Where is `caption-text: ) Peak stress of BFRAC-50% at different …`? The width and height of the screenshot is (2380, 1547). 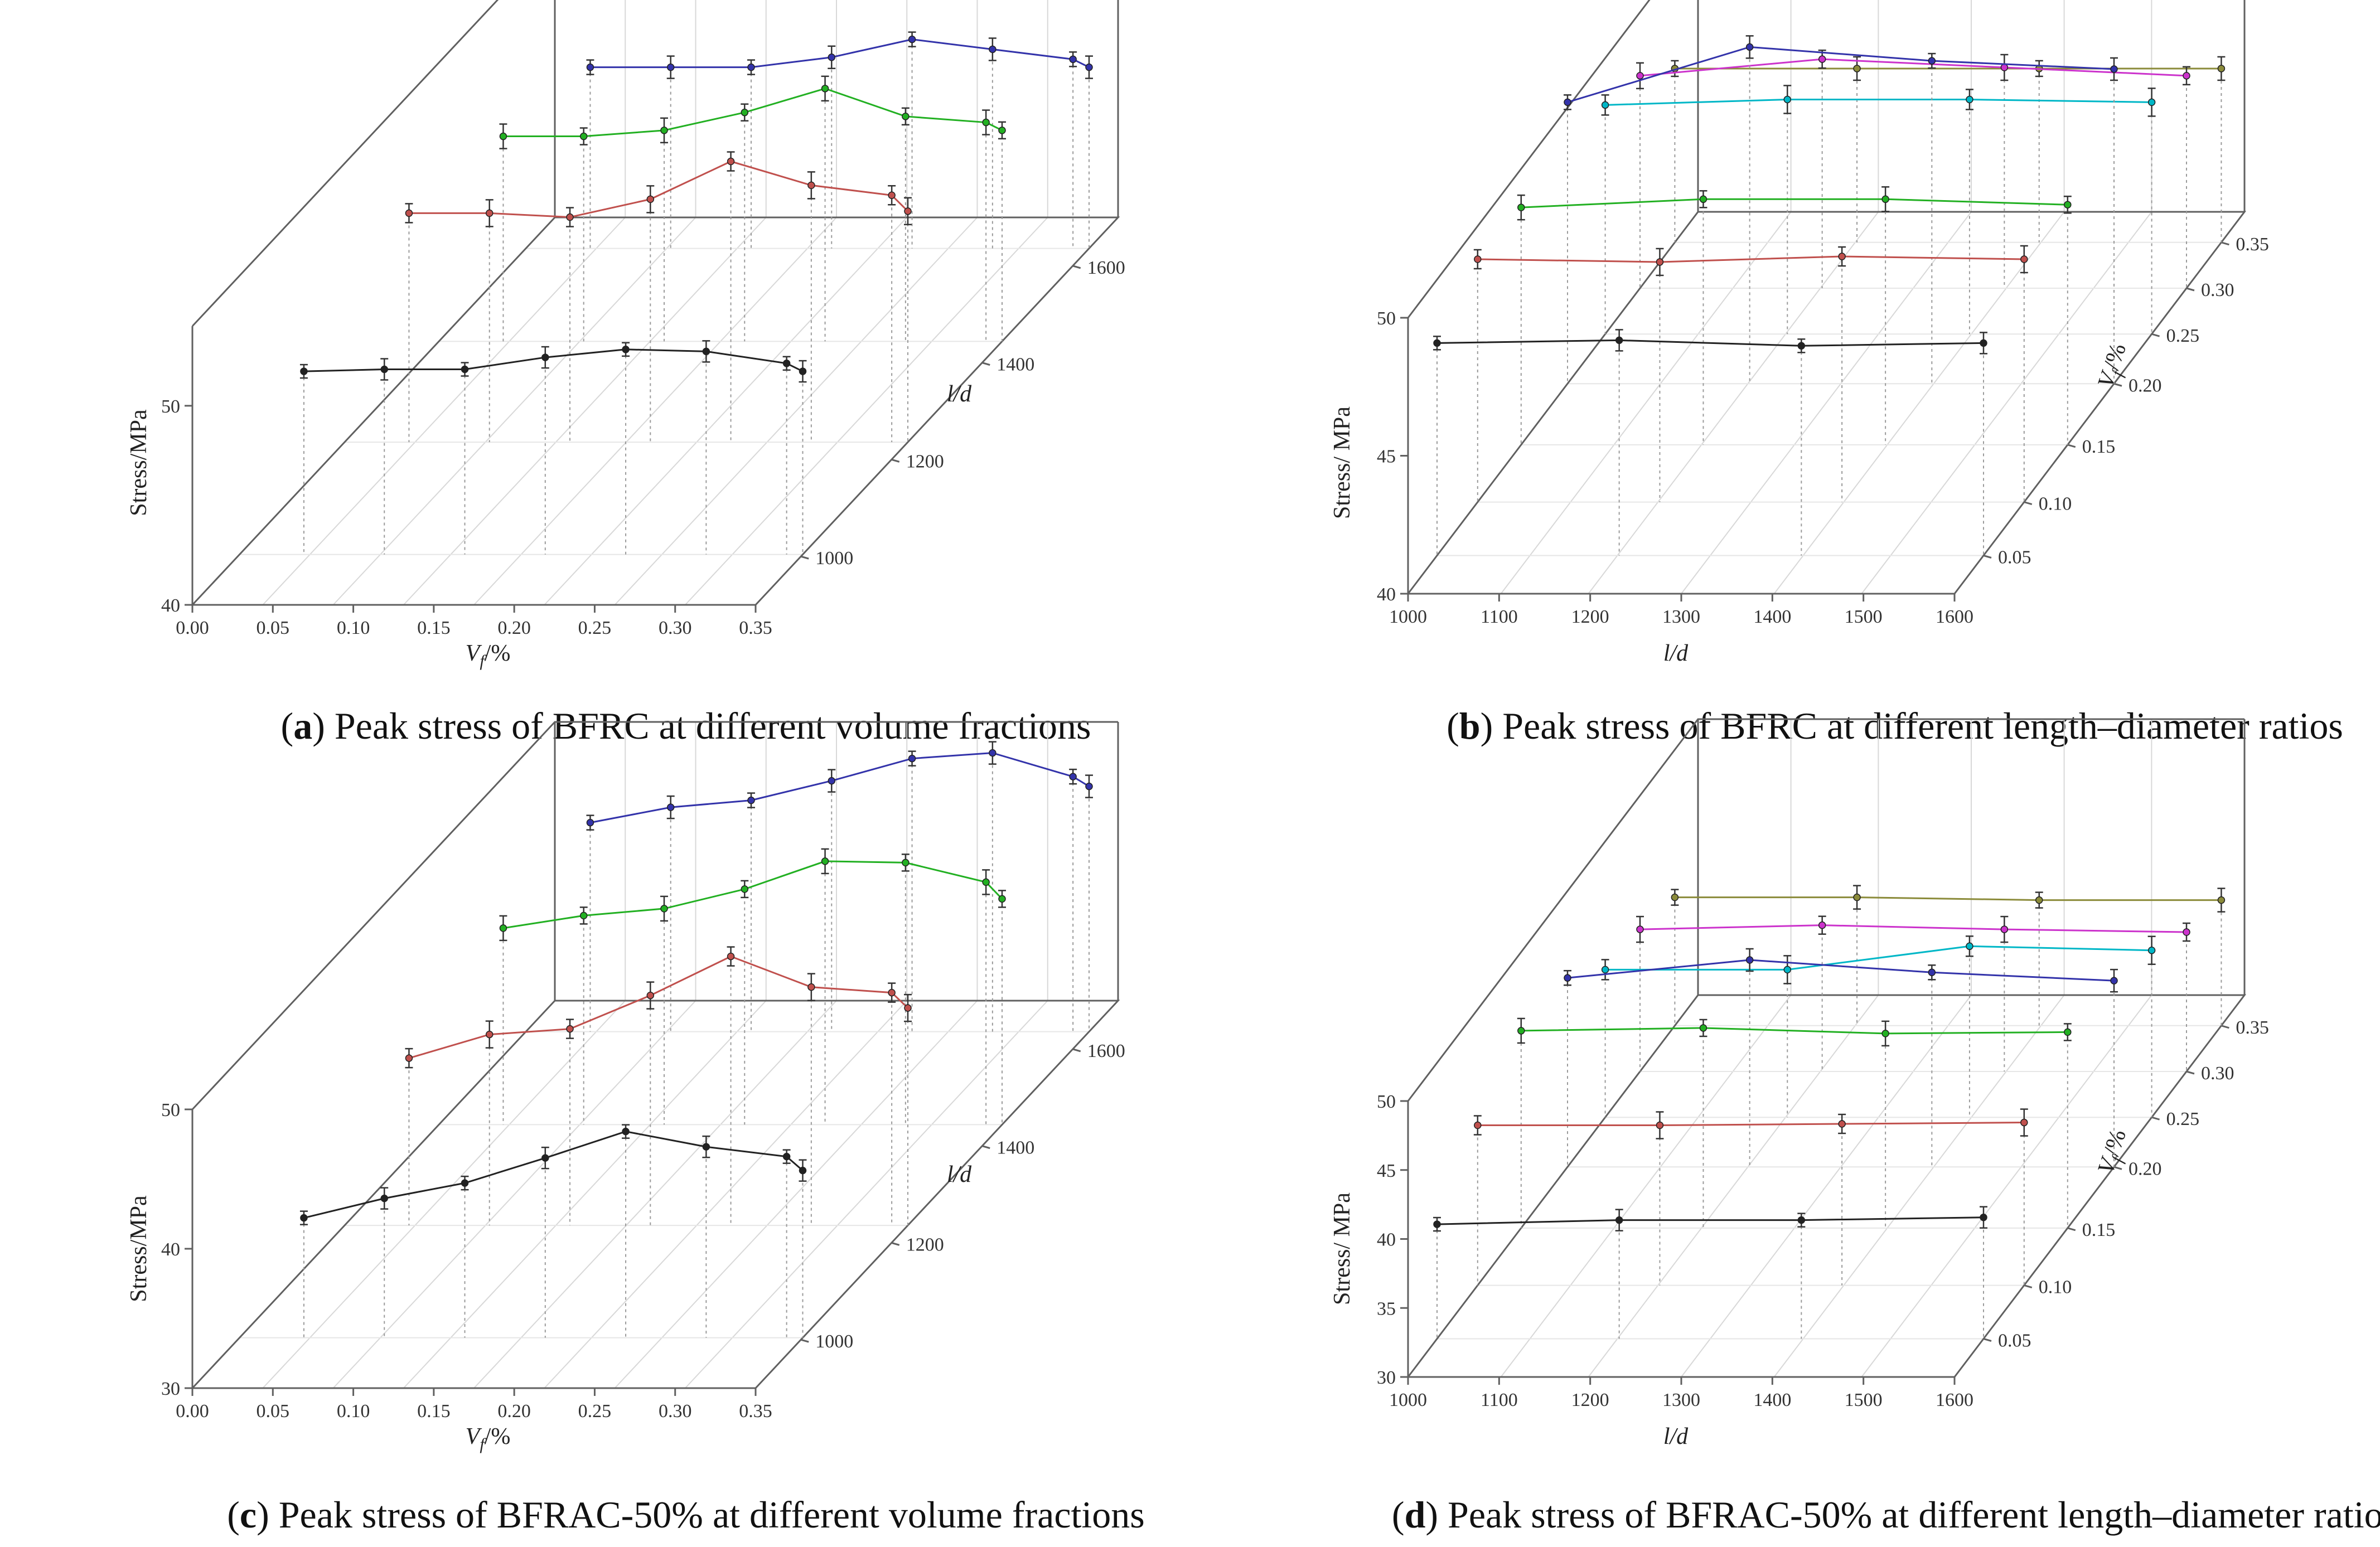 caption-text: ) Peak stress of BFRAC-50% at different … is located at coordinates (1902, 1514).